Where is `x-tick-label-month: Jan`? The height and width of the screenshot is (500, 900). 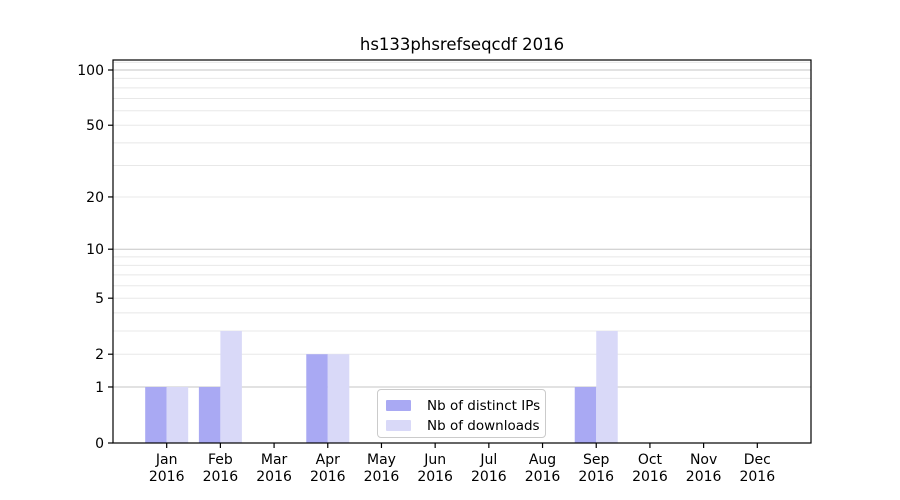 x-tick-label-month: Jan is located at coordinates (166, 460).